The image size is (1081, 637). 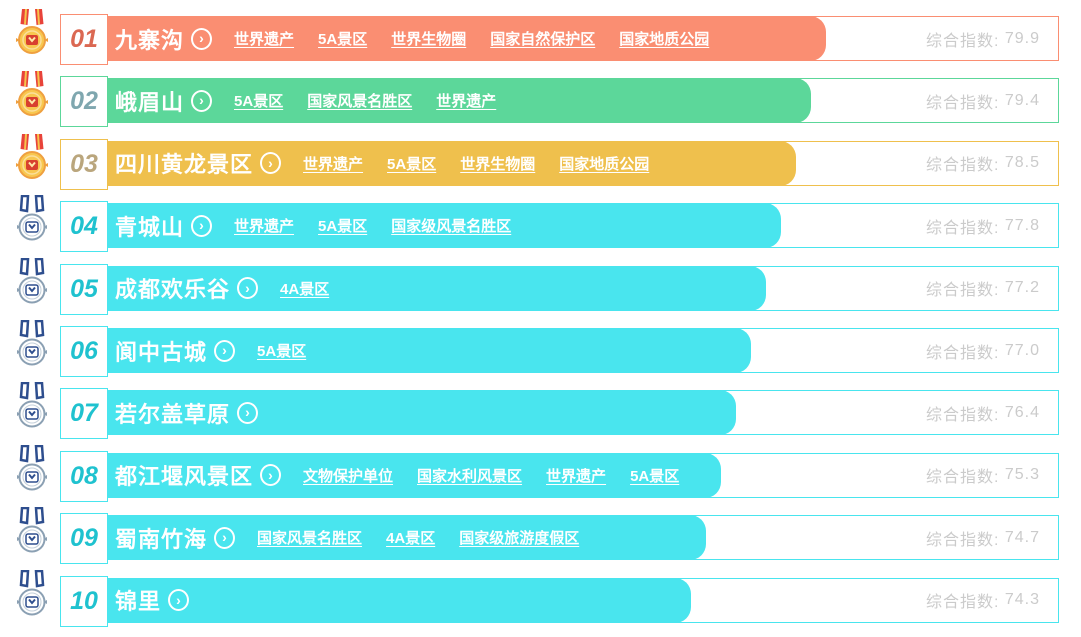 I want to click on rank-number: 04, so click(x=84, y=226).